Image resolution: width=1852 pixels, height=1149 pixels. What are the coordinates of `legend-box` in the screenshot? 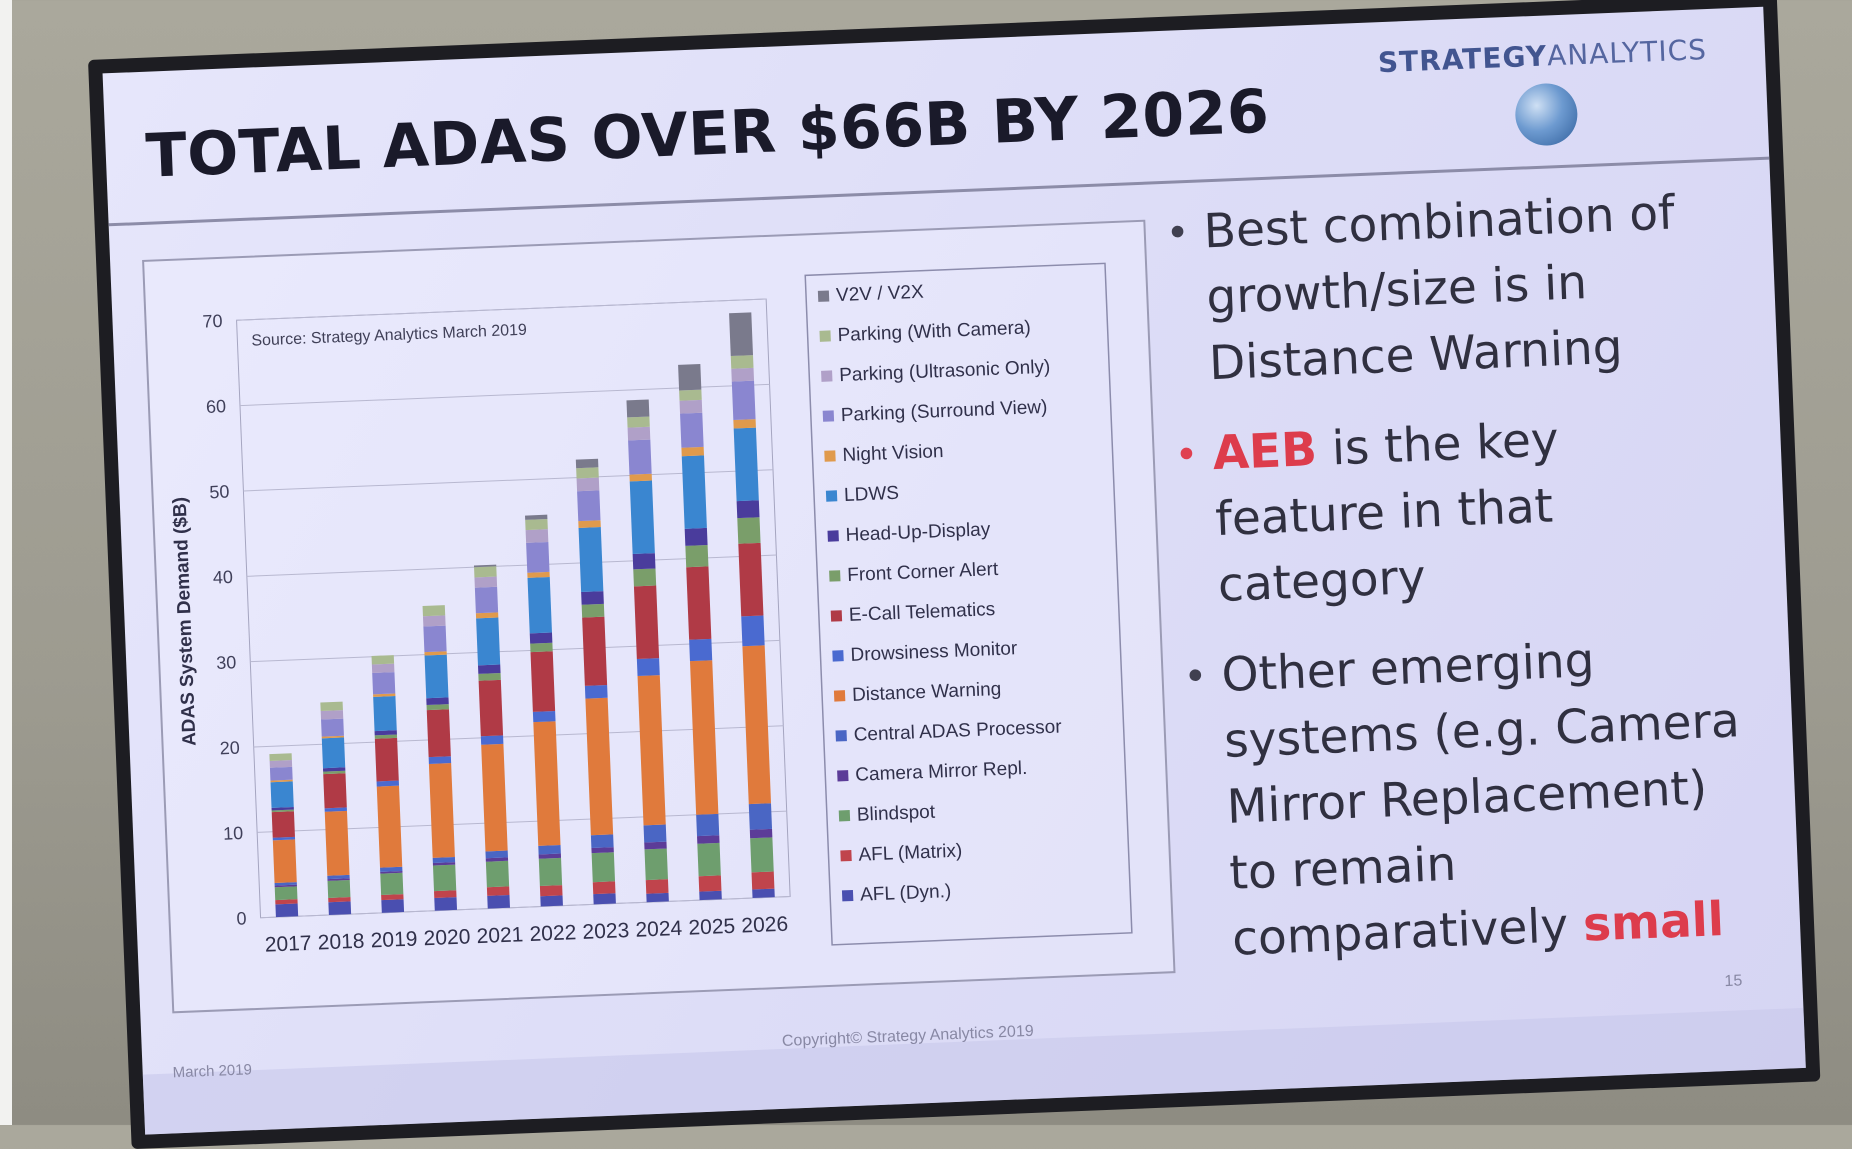 It's located at (968, 604).